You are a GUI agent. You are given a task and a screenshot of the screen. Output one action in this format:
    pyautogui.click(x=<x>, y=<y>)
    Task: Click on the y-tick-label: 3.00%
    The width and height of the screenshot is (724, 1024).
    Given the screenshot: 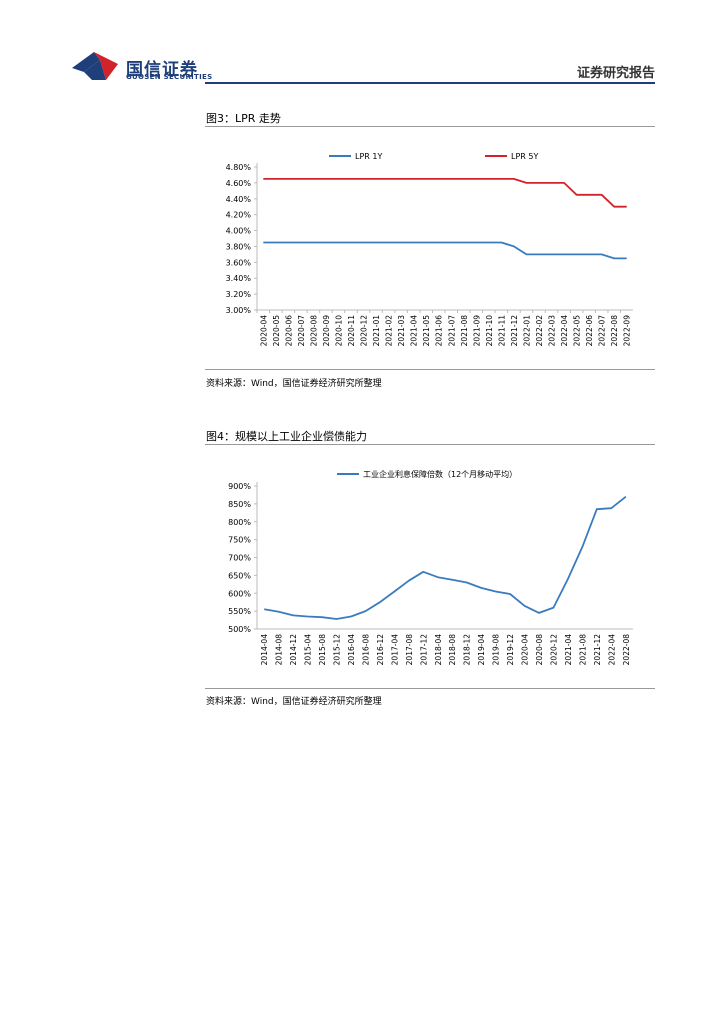 What is the action you would take?
    pyautogui.click(x=239, y=310)
    